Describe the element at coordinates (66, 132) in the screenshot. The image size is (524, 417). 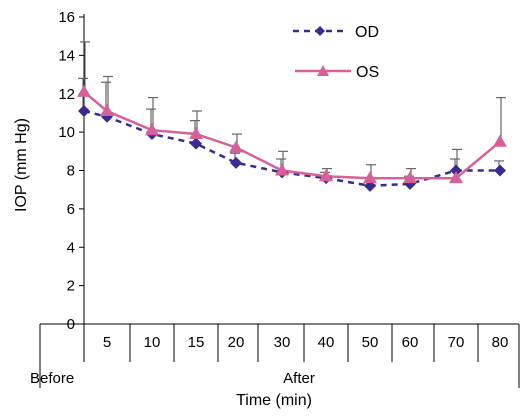
I see `y-tick-label: 10` at that location.